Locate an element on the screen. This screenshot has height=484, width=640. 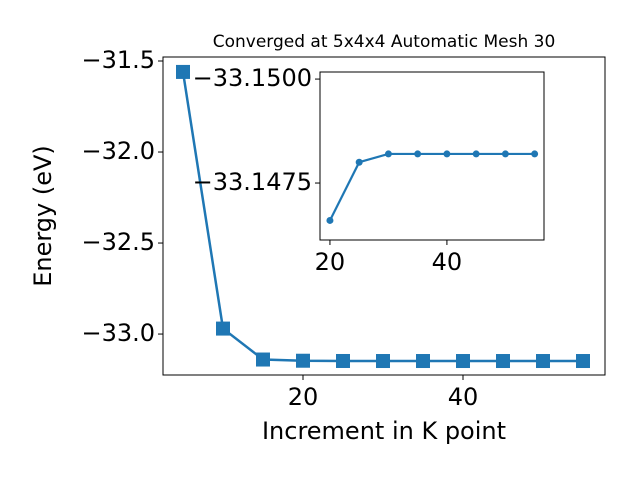
y-tick-label: −33.0 is located at coordinates (118, 333).